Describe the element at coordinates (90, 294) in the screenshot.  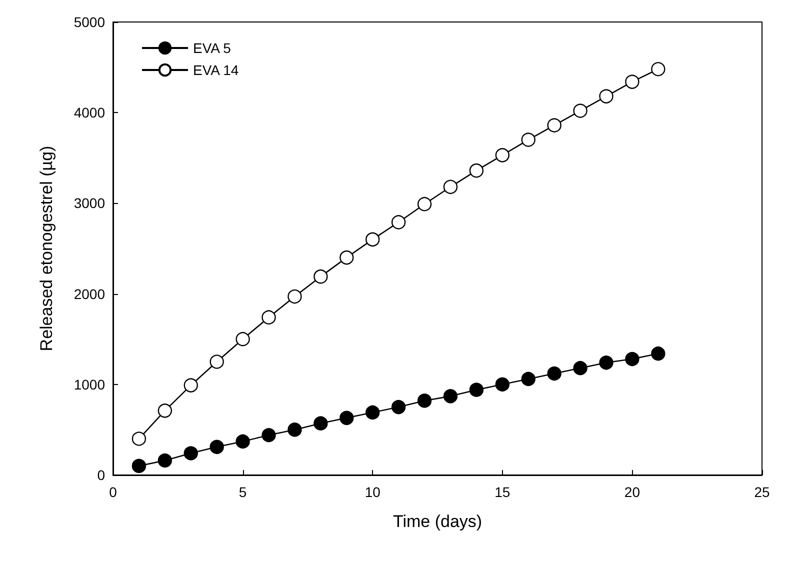
I see `y-tick-label: 2000` at that location.